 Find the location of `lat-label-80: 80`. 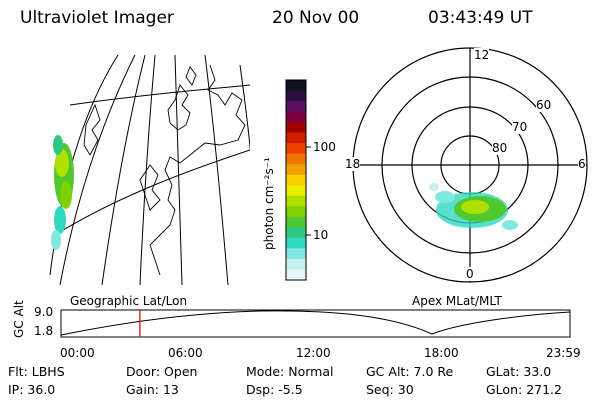

lat-label-80: 80 is located at coordinates (500, 148).